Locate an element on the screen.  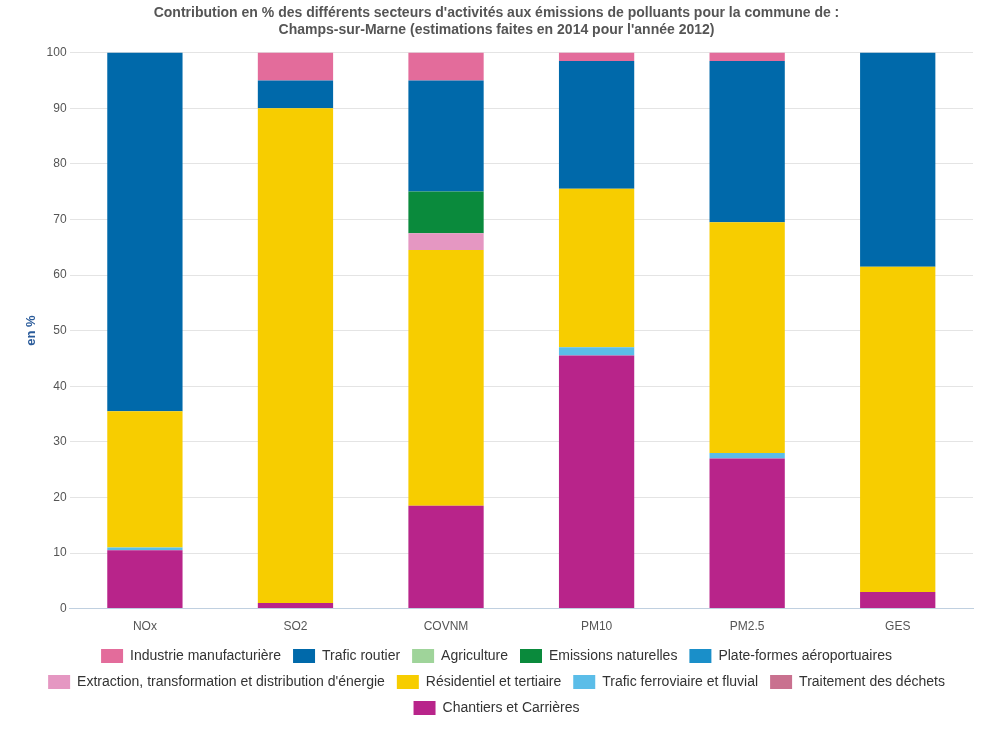
legend-label: Agriculture is located at coordinates (475, 654).